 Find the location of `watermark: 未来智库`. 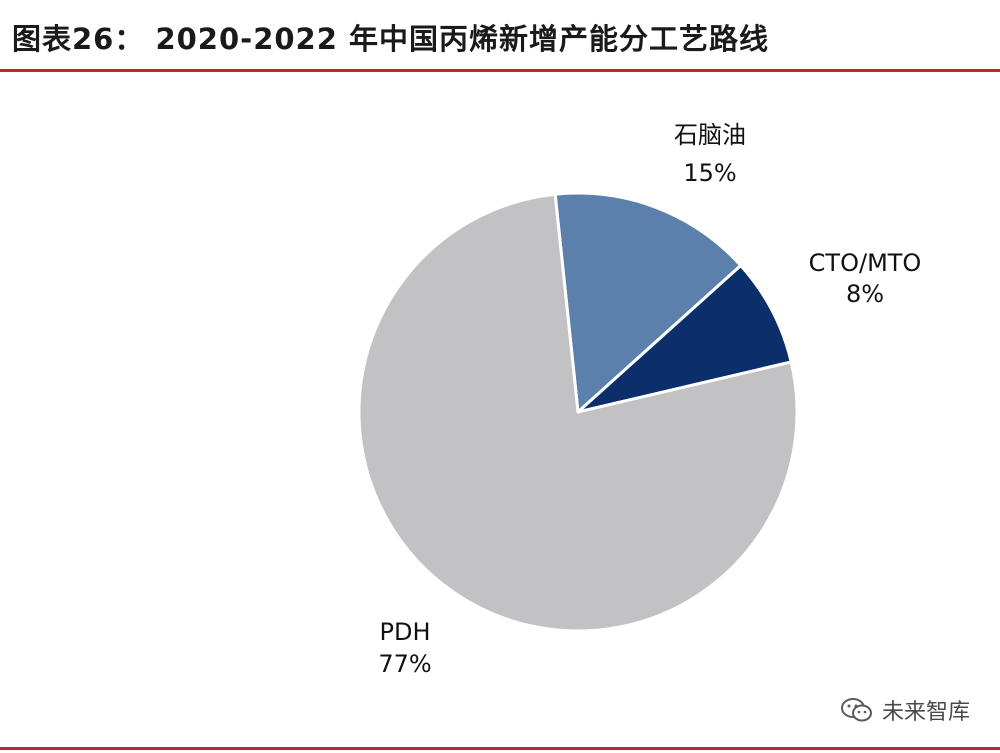

watermark: 未来智库 is located at coordinates (905, 710).